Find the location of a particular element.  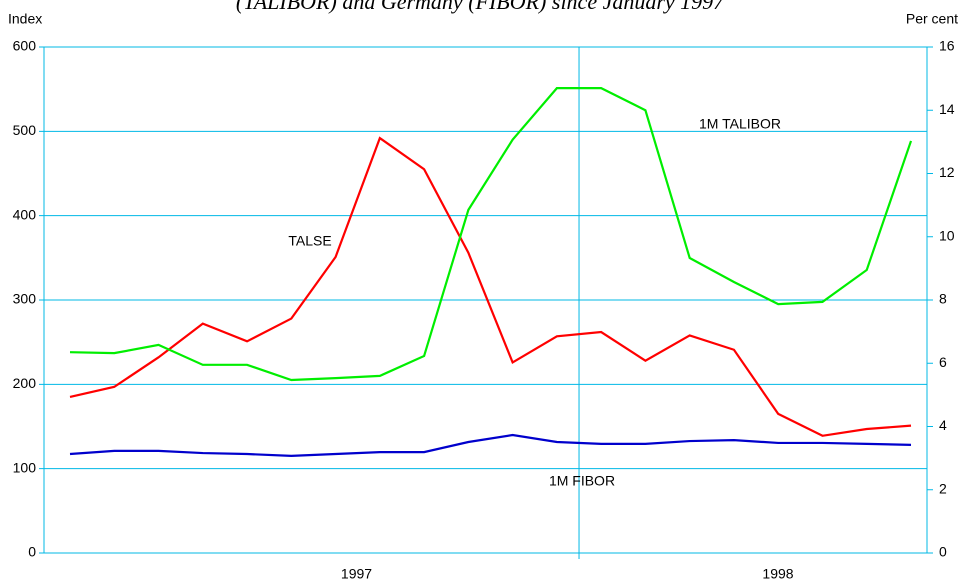

y-tick-label: 200 is located at coordinates (25, 383).